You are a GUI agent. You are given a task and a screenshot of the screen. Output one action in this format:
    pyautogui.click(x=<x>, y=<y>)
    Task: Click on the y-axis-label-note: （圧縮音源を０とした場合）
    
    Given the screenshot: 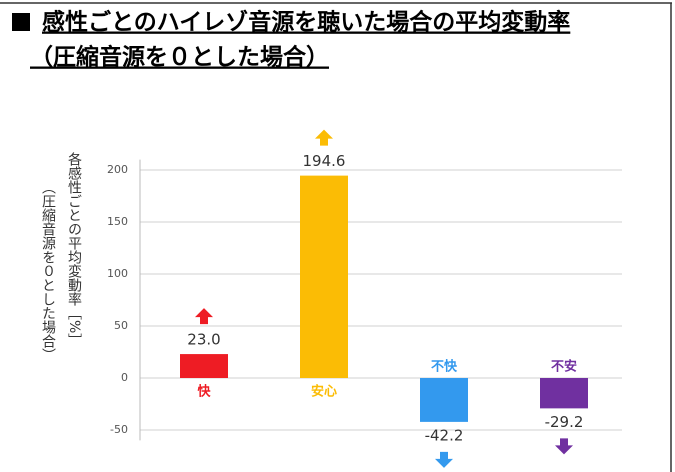 What is the action you would take?
    pyautogui.click(x=48, y=271)
    